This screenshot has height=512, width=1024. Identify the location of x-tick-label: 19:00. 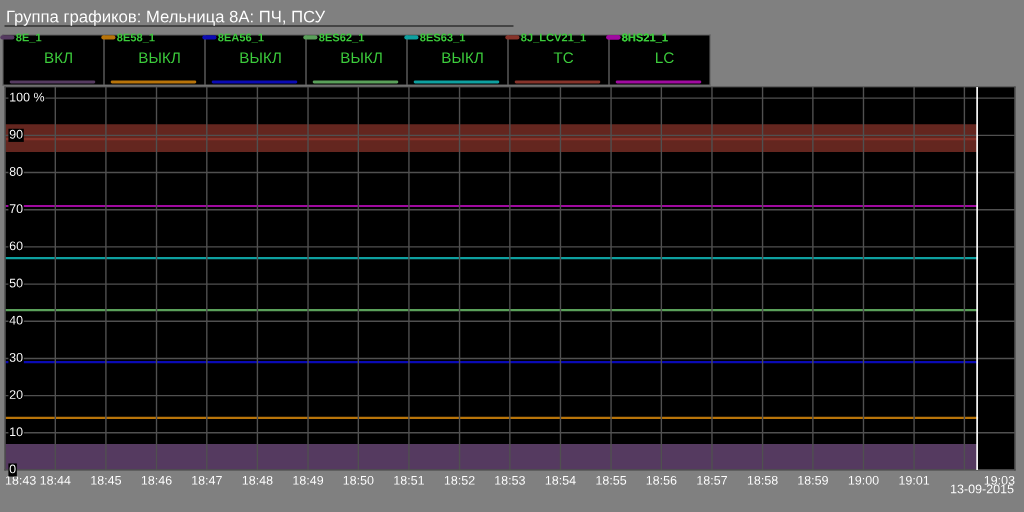
(863, 480).